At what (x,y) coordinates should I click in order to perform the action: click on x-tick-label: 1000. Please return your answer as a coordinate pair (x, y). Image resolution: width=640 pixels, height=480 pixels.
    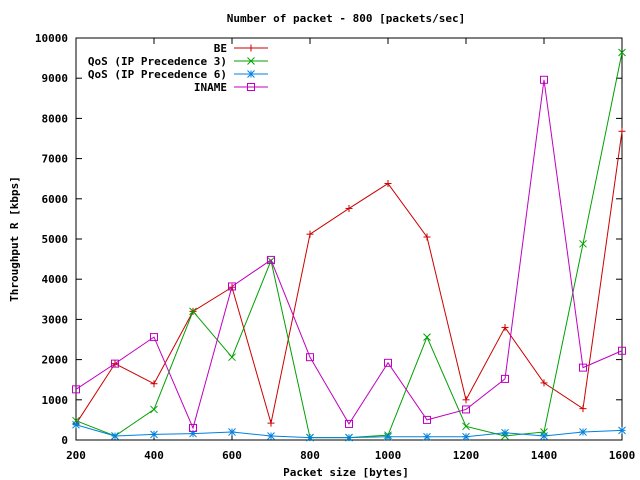
    Looking at the image, I should click on (388, 455).